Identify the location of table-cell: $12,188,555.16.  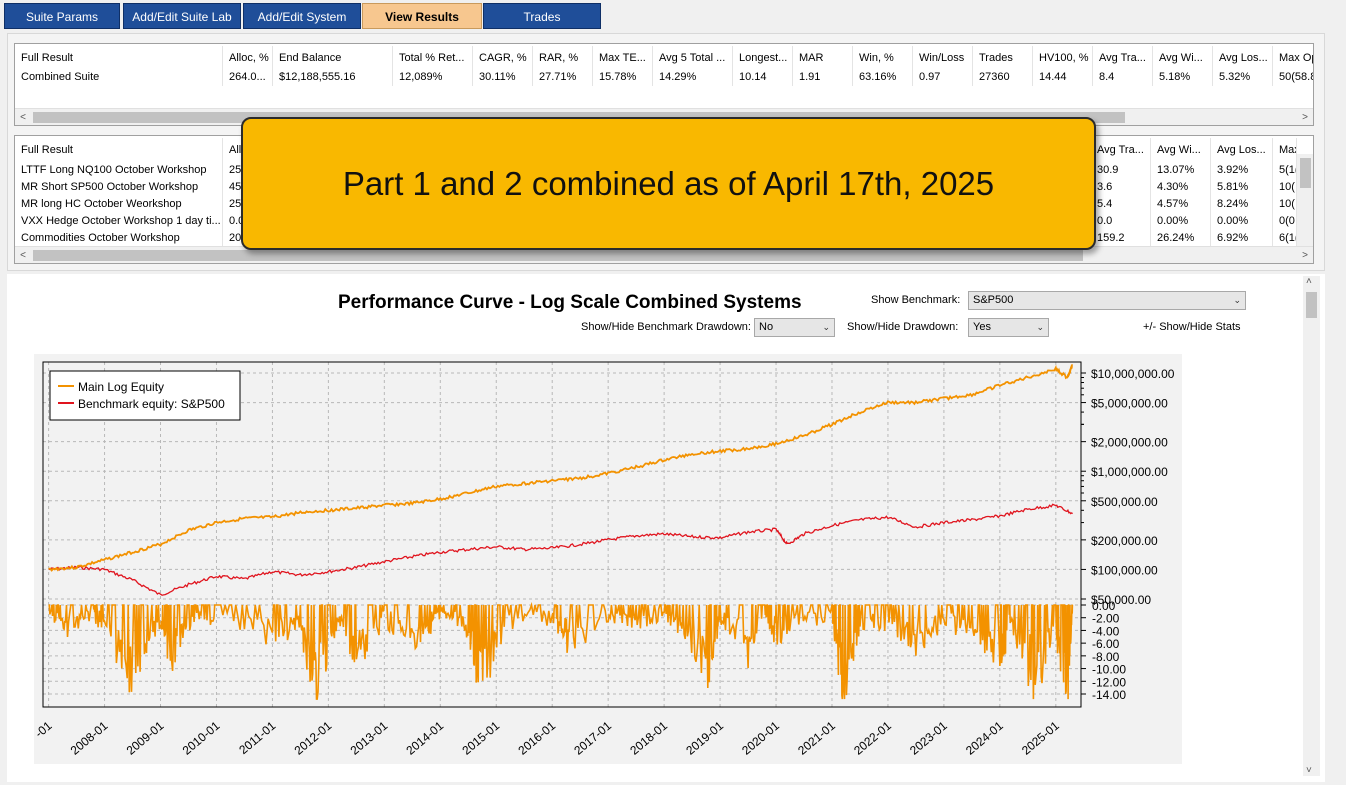
(333, 77).